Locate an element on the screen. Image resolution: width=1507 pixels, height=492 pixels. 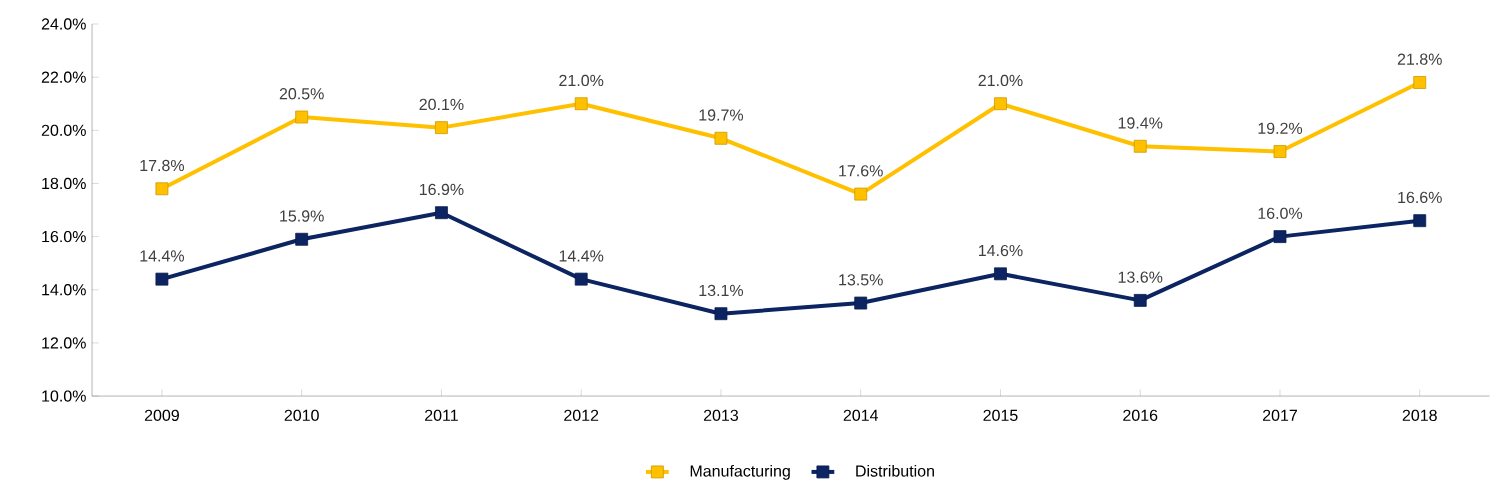
data-label: 14.6% is located at coordinates (1000, 250).